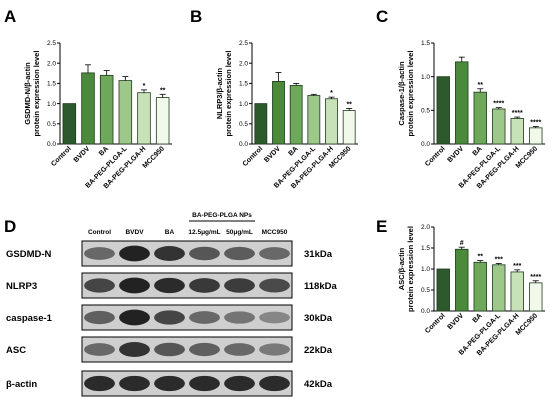 The image size is (550, 402). What do you see at coordinates (29, 318) in the screenshot?
I see `blot-protein-label: caspase-1` at bounding box center [29, 318].